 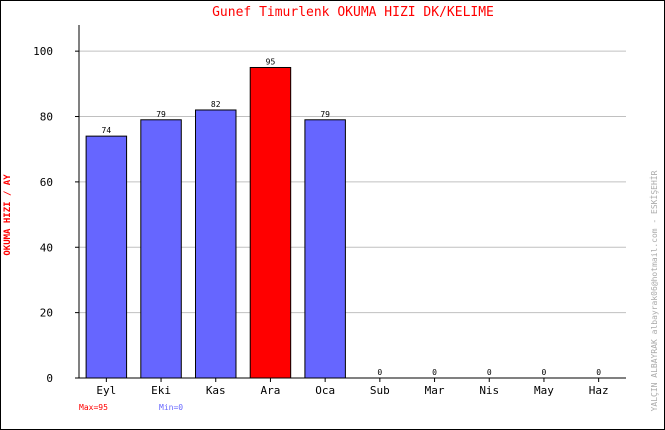 What do you see at coordinates (46, 117) in the screenshot?
I see `y-tick-label: 80` at bounding box center [46, 117].